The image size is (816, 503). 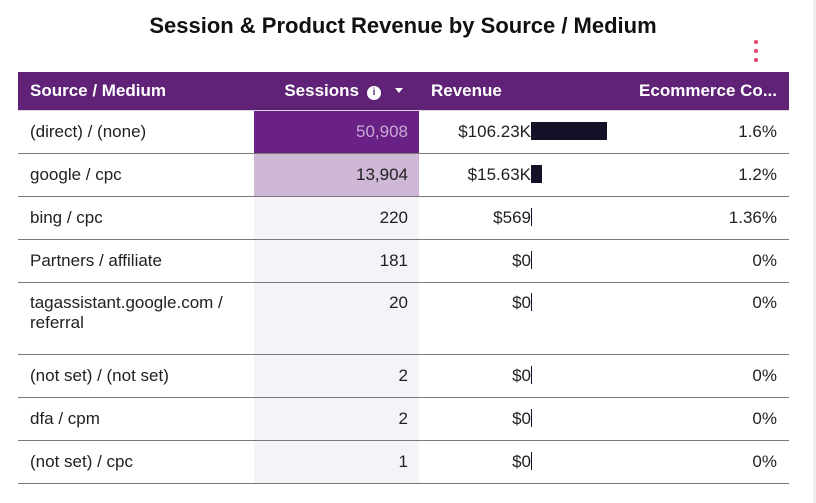 I want to click on column-header-revenue-label: Revenue, so click(x=466, y=90).